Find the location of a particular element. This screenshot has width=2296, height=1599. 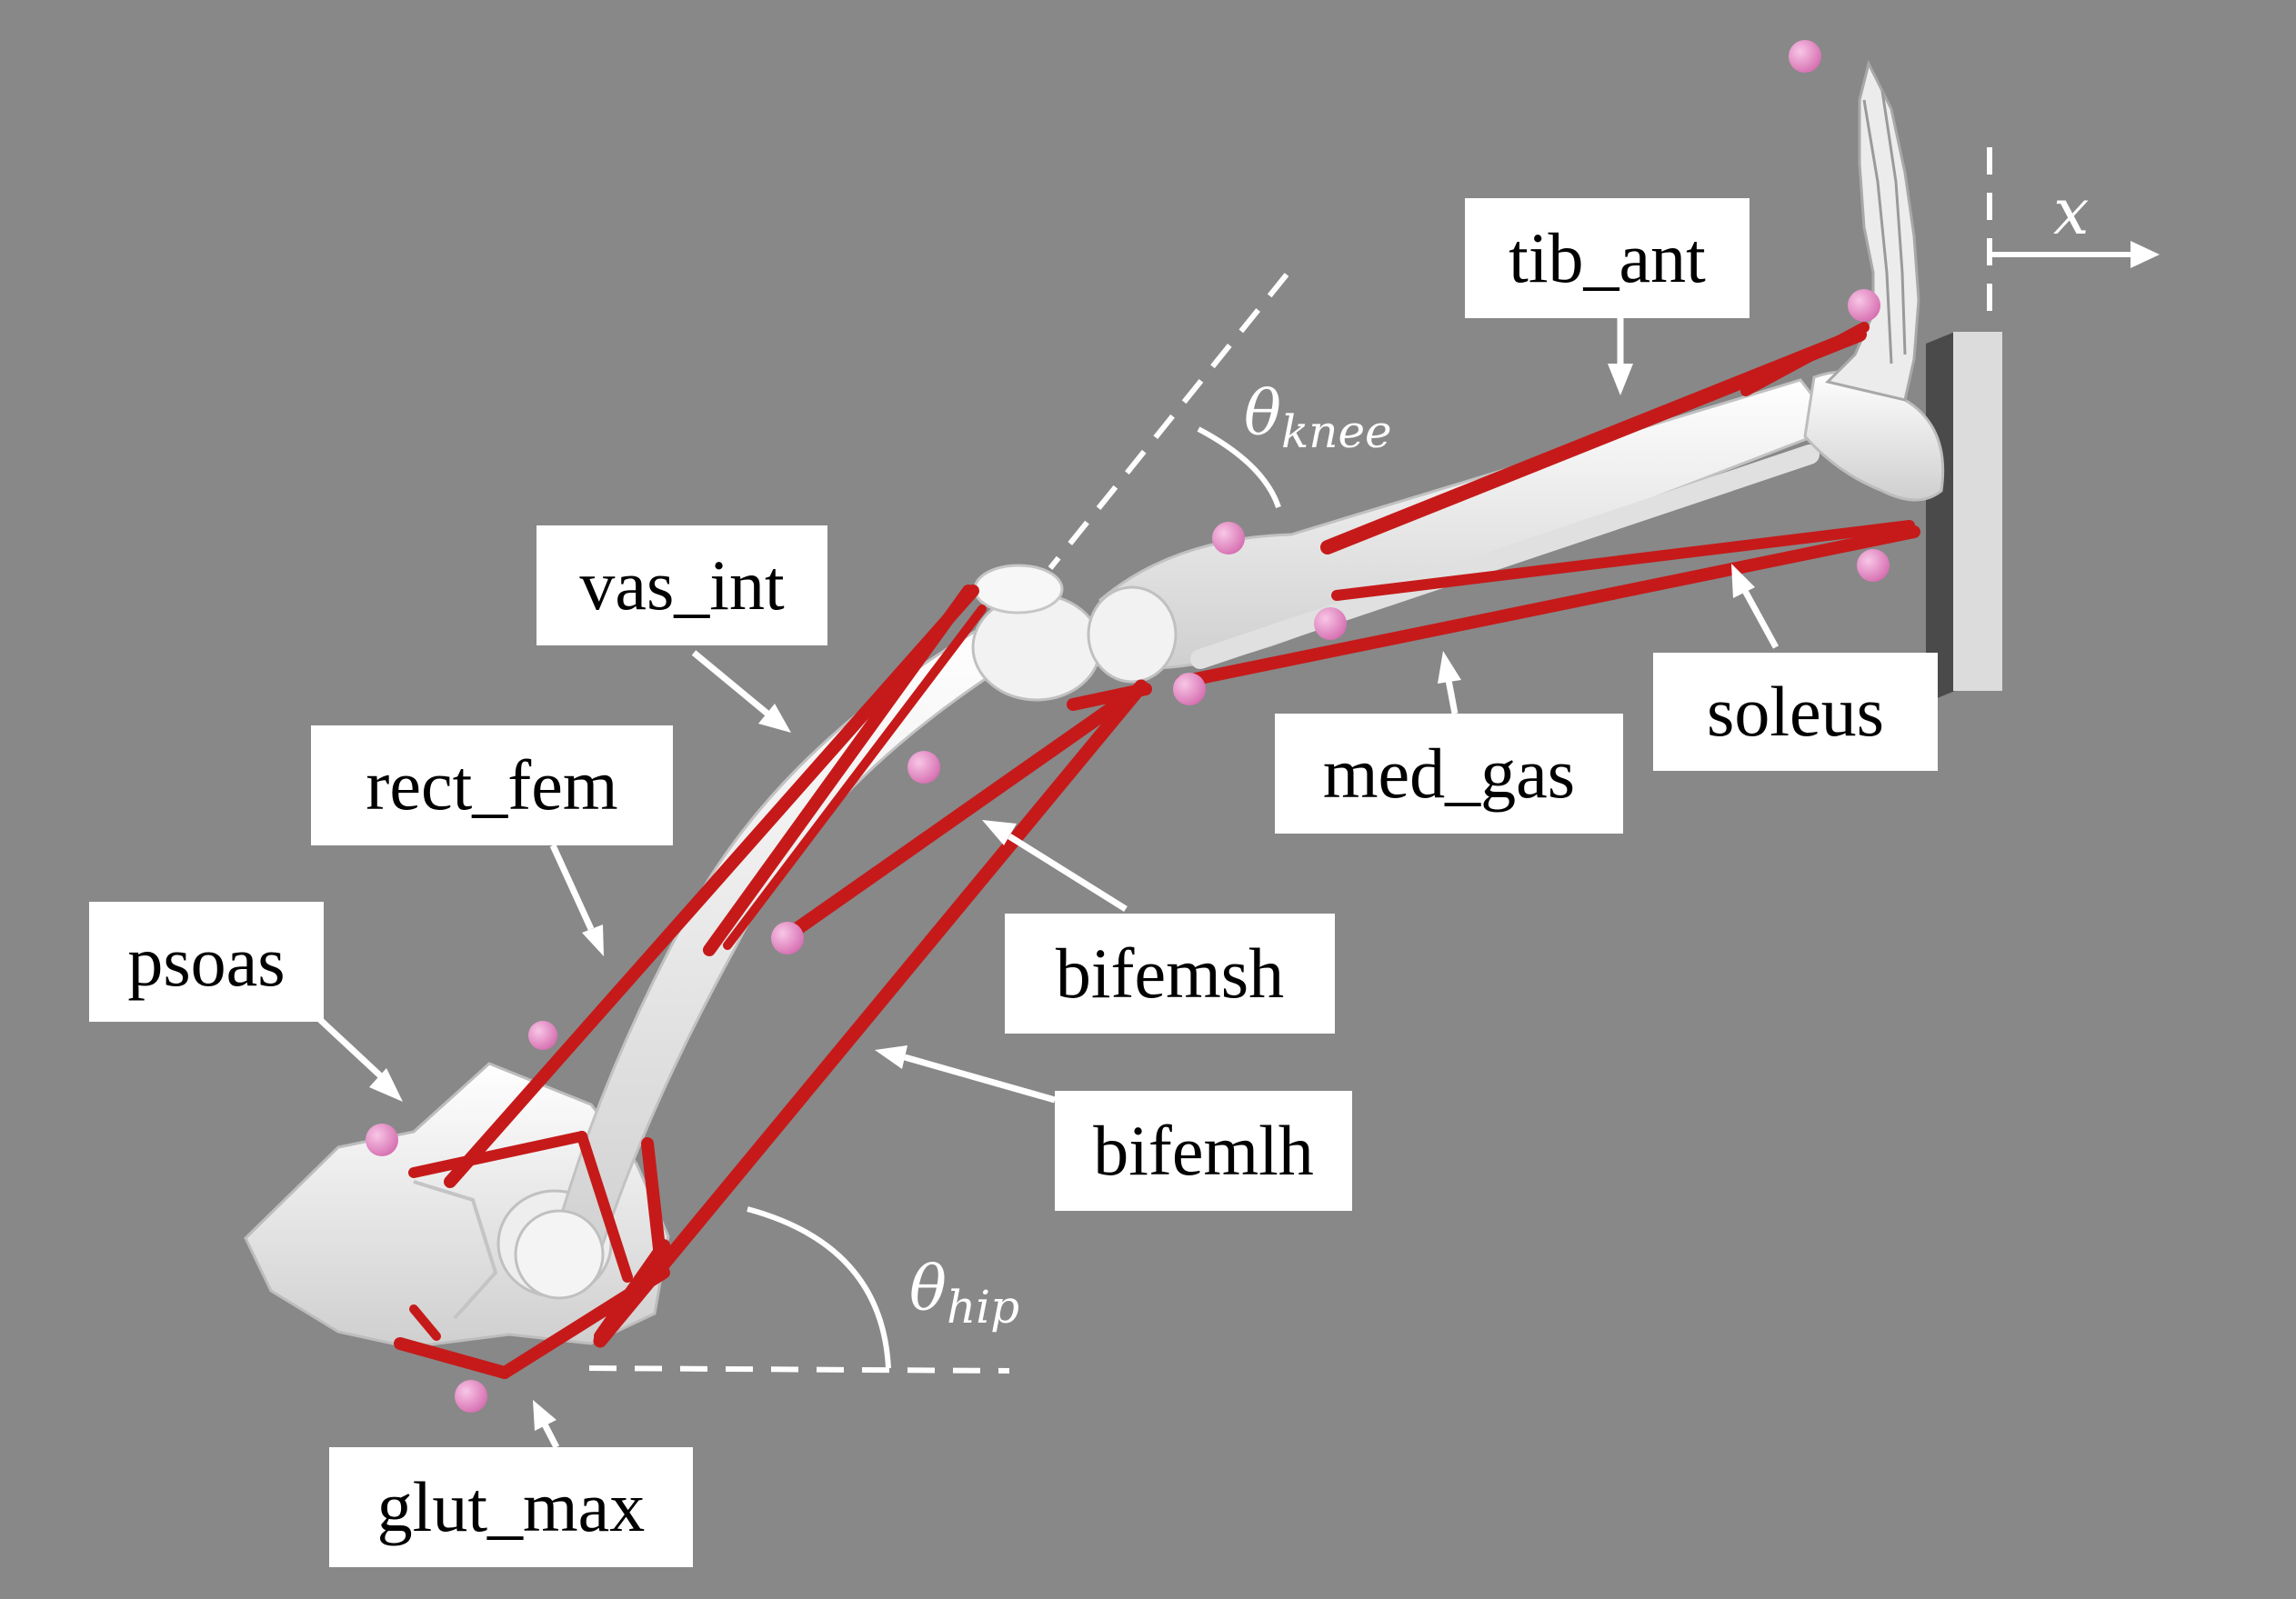

wall-plate is located at coordinates (1964, 517).